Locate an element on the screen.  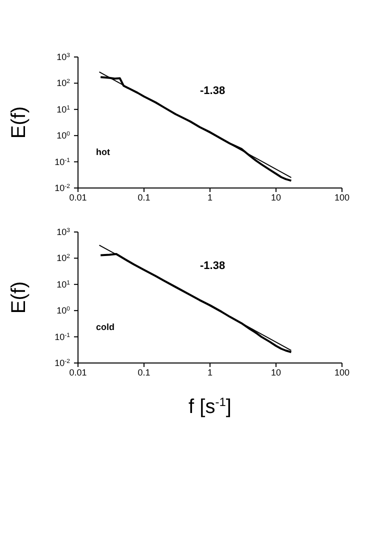
x-axis-title: f [s$^{-1}$] is located at coordinates (210, 406).